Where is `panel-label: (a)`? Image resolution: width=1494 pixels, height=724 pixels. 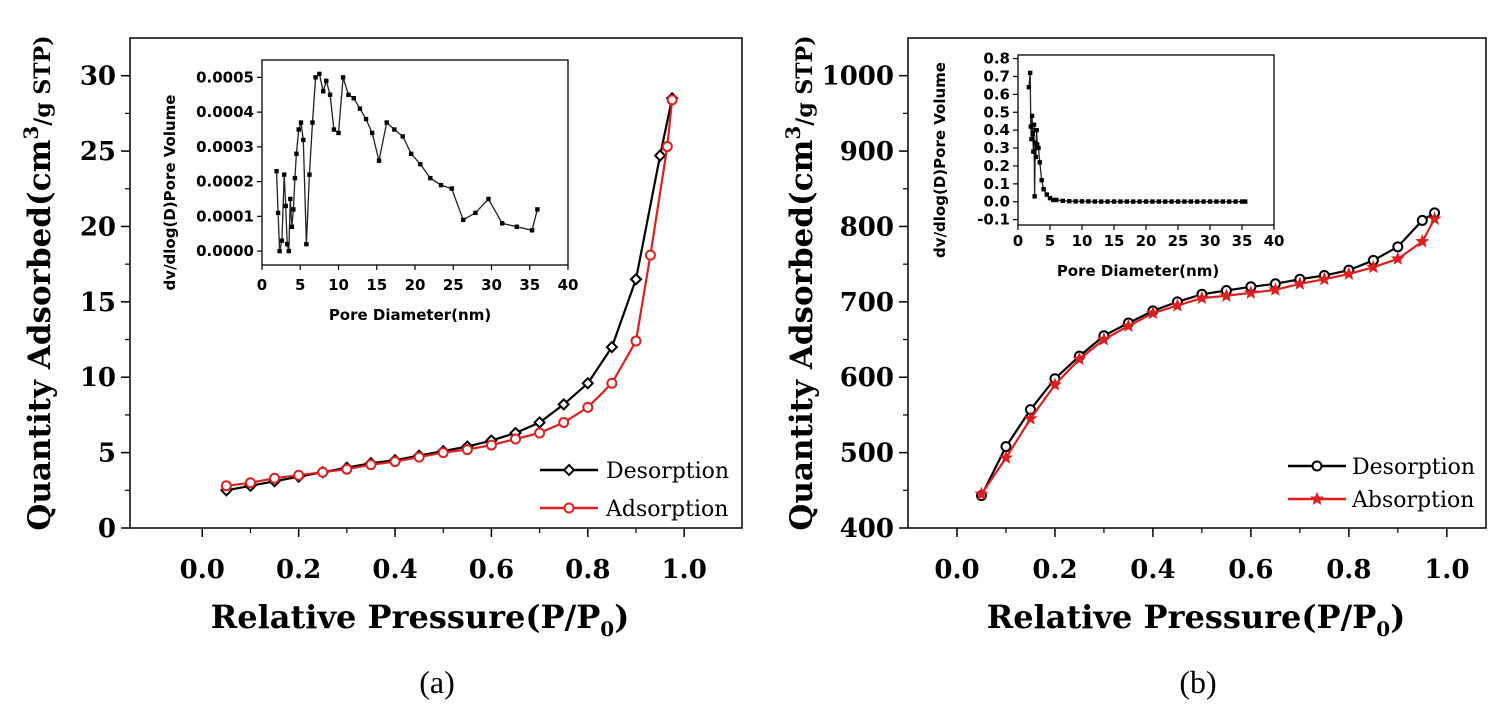
panel-label: (a) is located at coordinates (437, 682).